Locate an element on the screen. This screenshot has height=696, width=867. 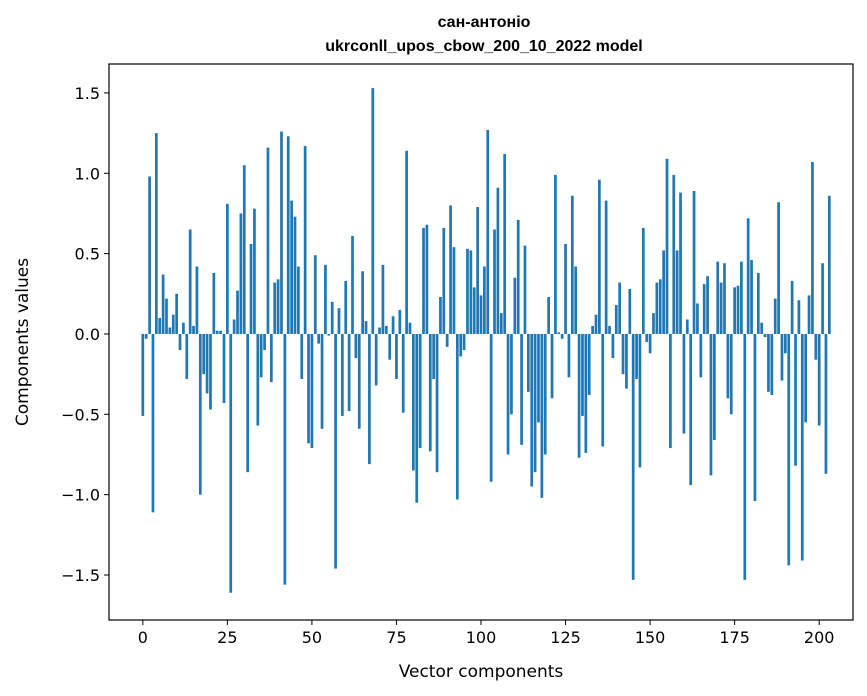
y-tick-label: 0.5 is located at coordinates (87, 254).